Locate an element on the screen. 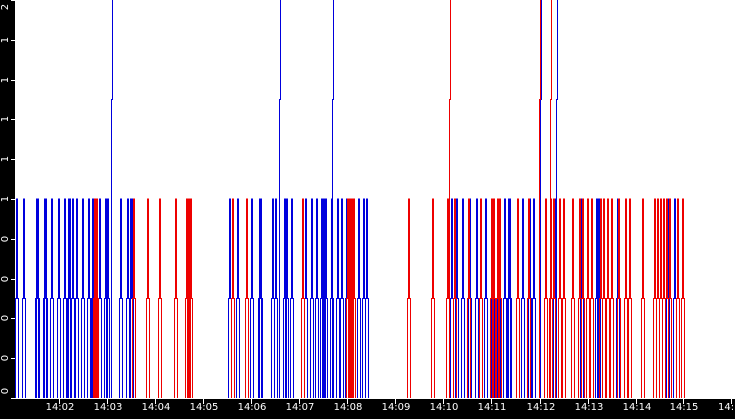  x-tick-label: 14:02 is located at coordinates (60, 407).